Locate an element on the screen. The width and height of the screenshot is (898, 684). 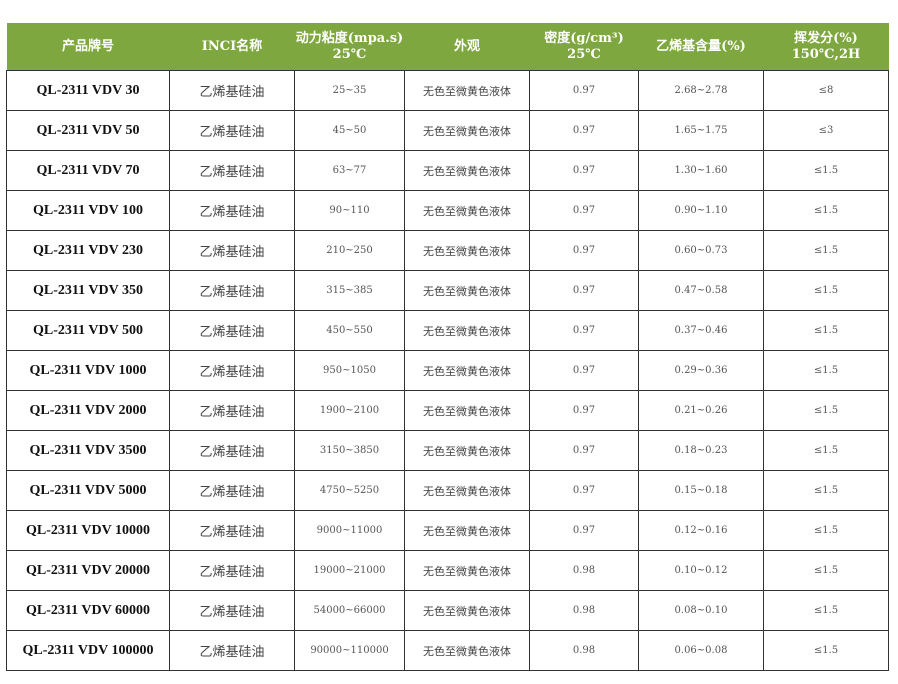
header-text: 挥发分(%) is located at coordinates (826, 38).